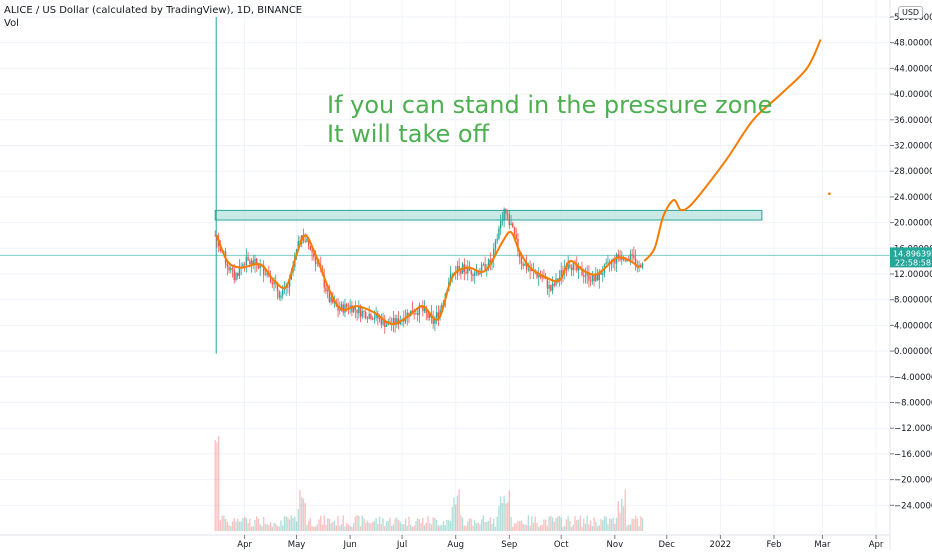 The image size is (932, 555). What do you see at coordinates (408, 134) in the screenshot?
I see `annotation-line-2: It will take off` at bounding box center [408, 134].